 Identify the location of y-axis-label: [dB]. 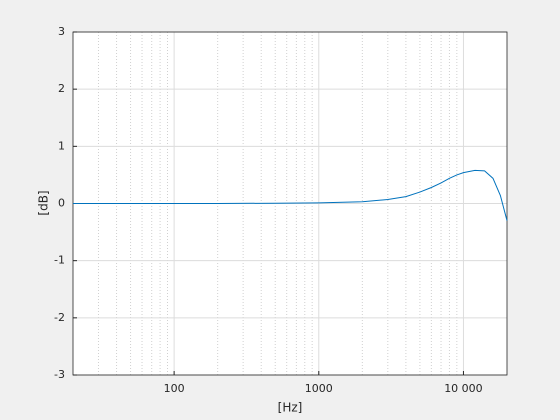
(44, 202).